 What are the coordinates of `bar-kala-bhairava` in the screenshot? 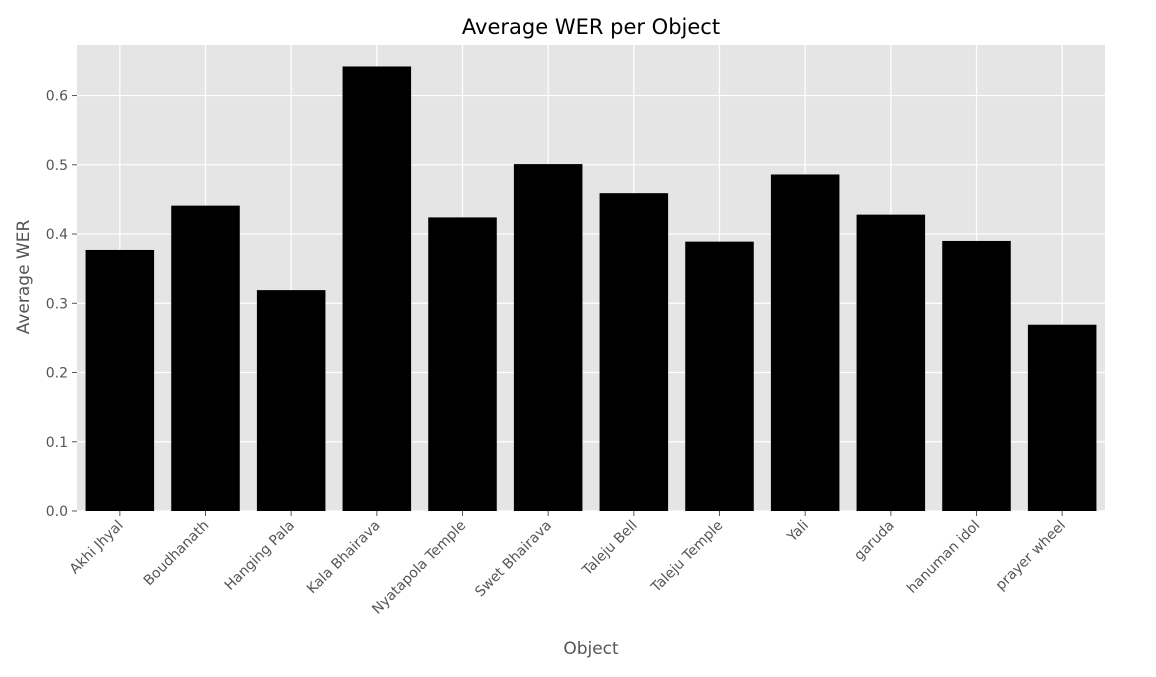 It's located at (377, 288).